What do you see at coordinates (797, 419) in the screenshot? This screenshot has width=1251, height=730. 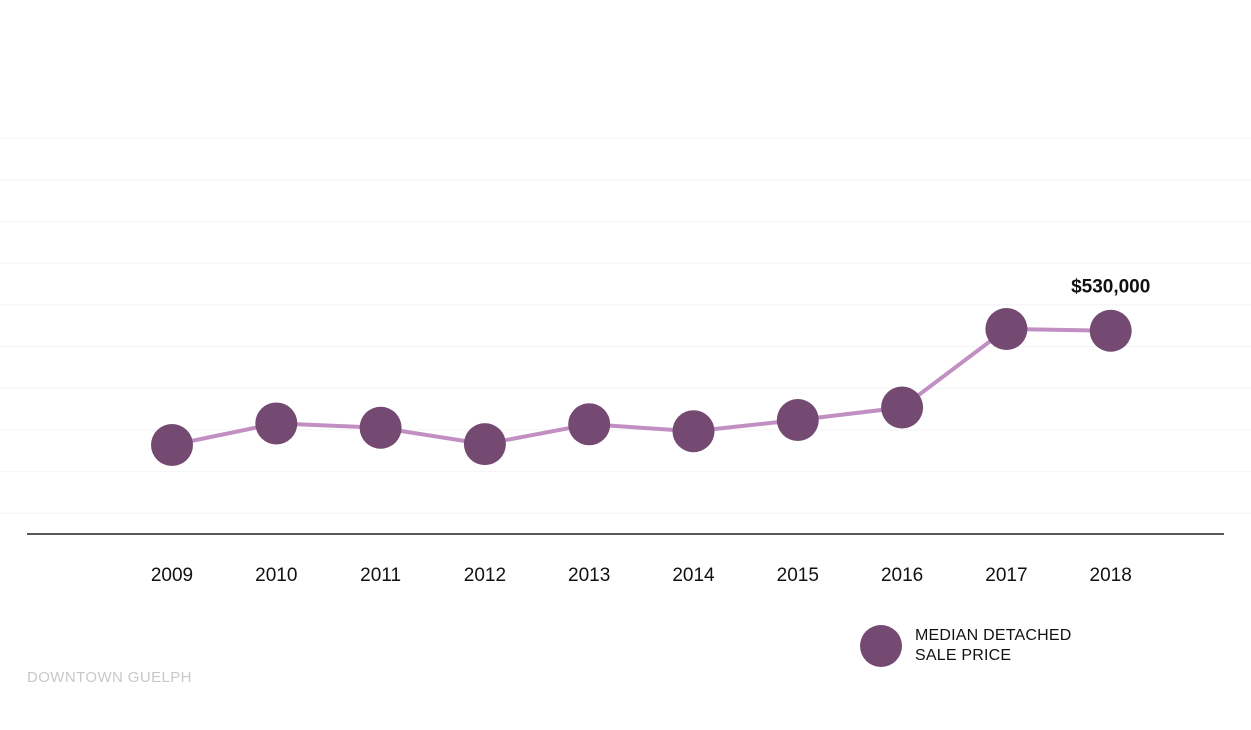 I see `data-point-2015` at bounding box center [797, 419].